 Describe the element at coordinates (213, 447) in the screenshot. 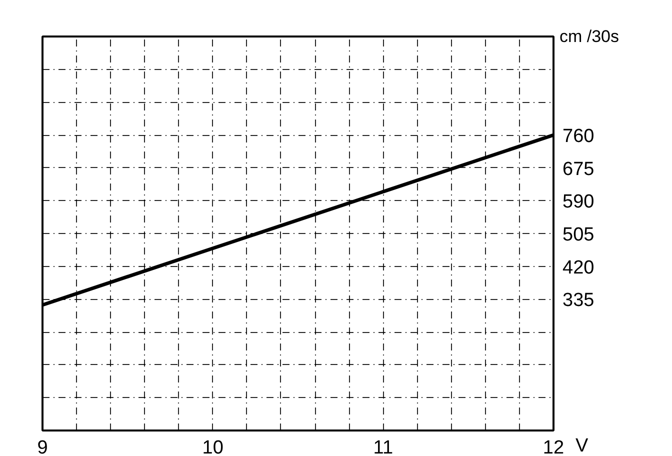

I see `x-tick-label: 10` at that location.